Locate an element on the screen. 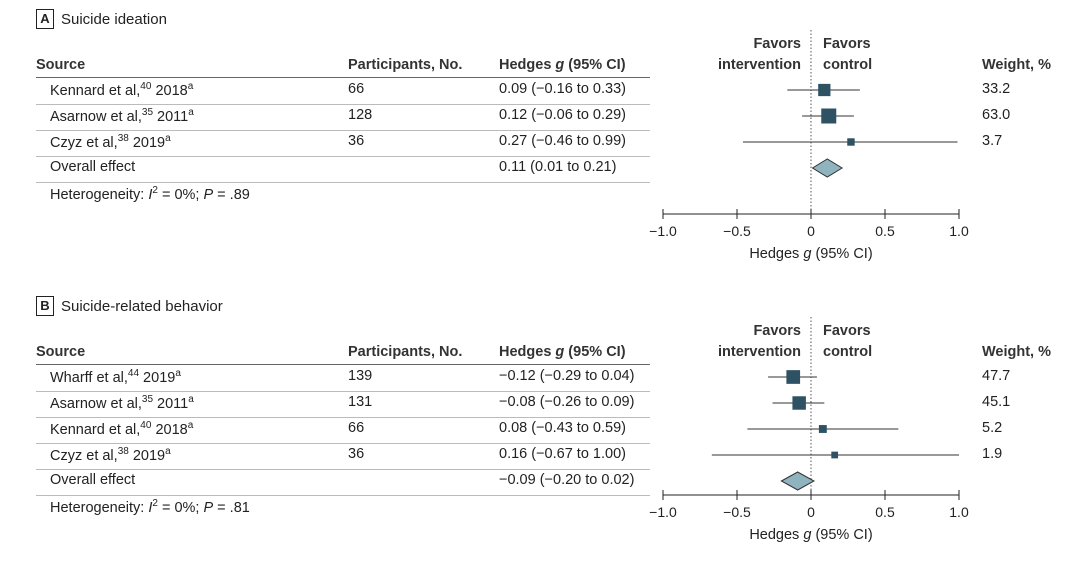 The width and height of the screenshot is (1079, 563). hedges-header: Hedges g (95% CI) is located at coordinates (562, 65).